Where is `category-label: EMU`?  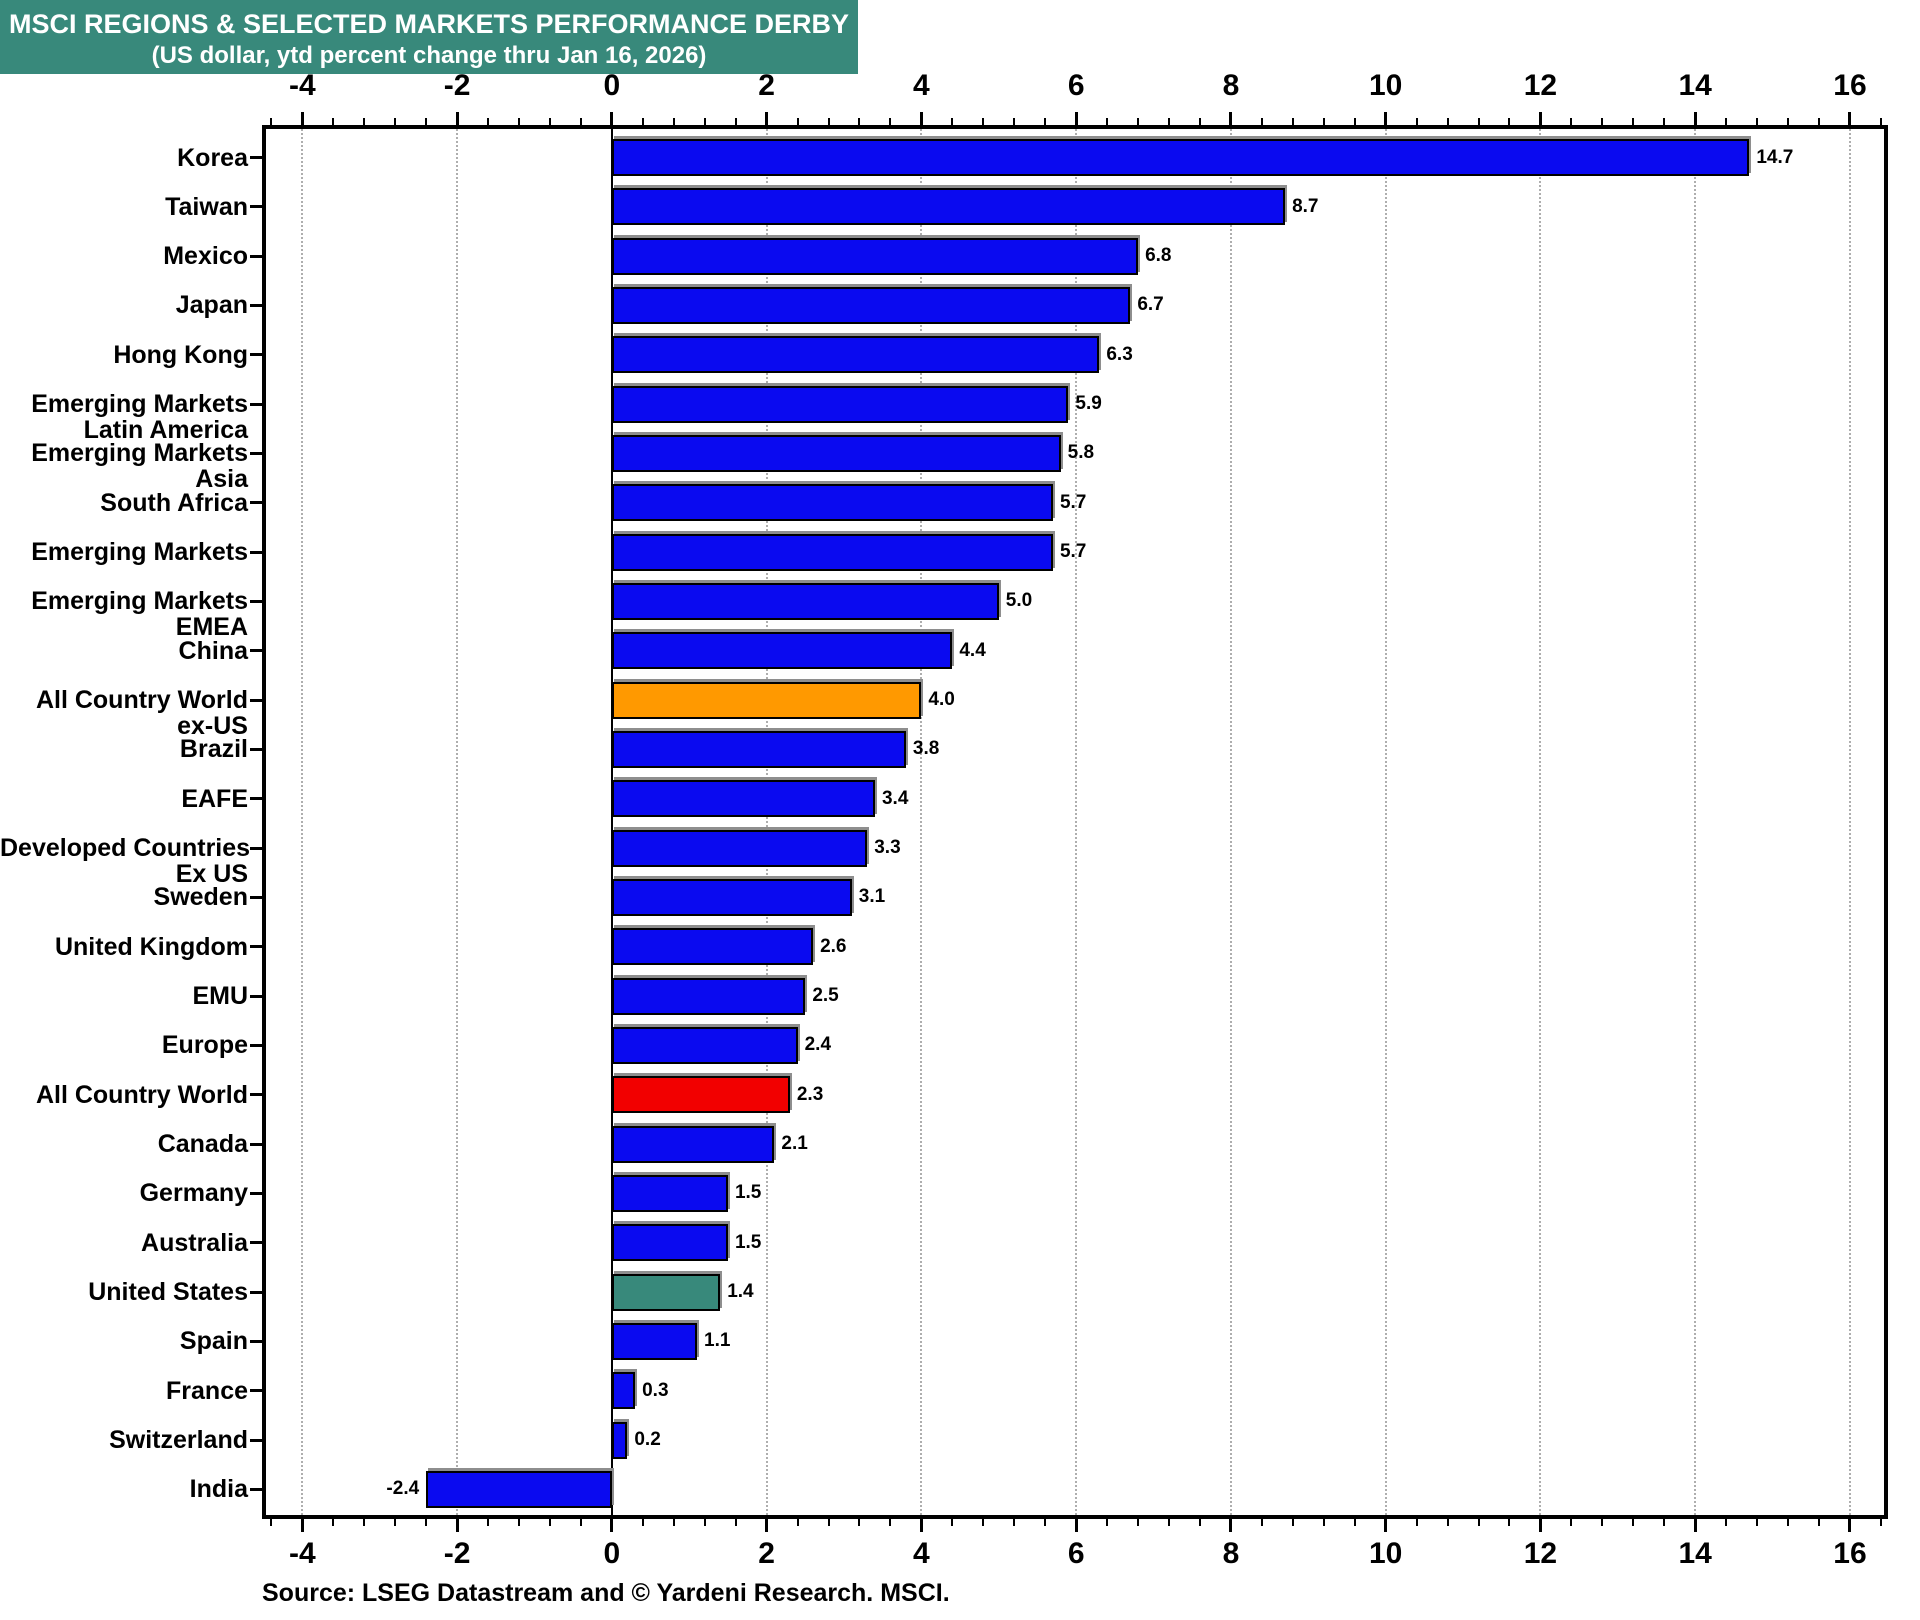 category-label: EMU is located at coordinates (220, 996).